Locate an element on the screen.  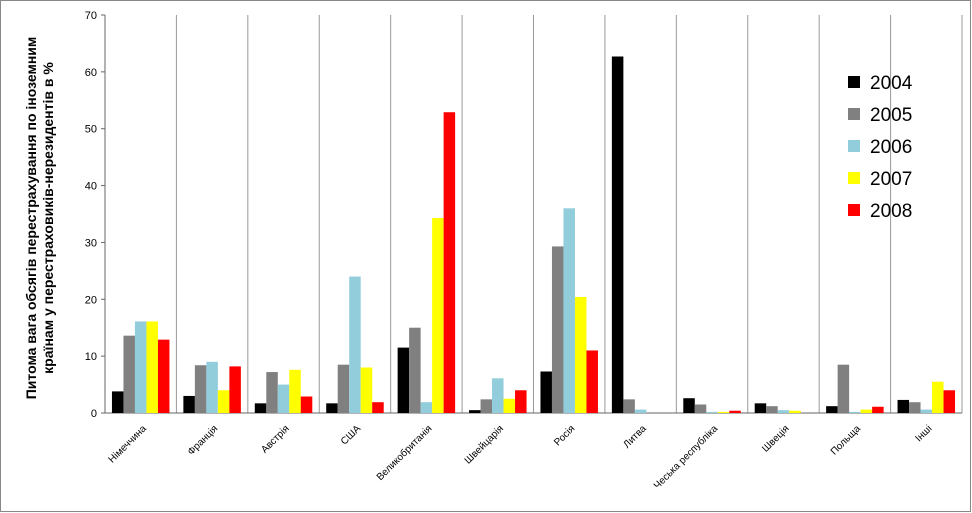
y-tick-label: 60 is located at coordinates (91, 73).